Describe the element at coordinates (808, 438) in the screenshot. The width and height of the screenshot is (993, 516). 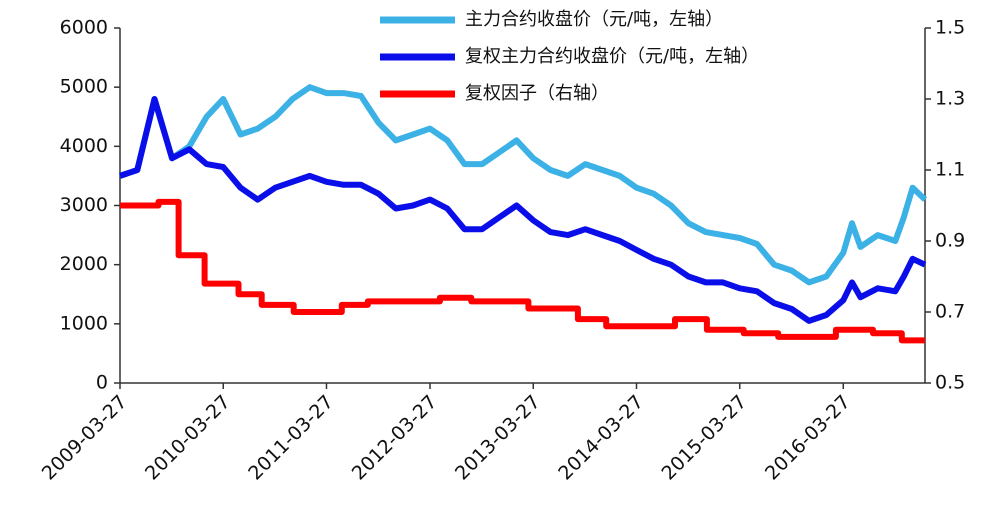
I see `x-tick-label: 2016-03-27` at that location.